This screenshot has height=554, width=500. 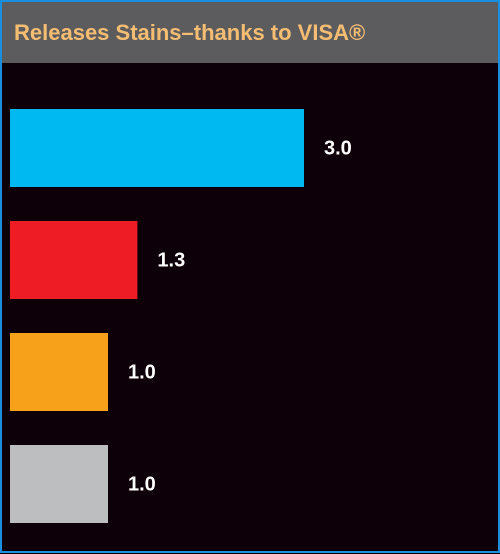 I want to click on header, so click(x=250, y=32).